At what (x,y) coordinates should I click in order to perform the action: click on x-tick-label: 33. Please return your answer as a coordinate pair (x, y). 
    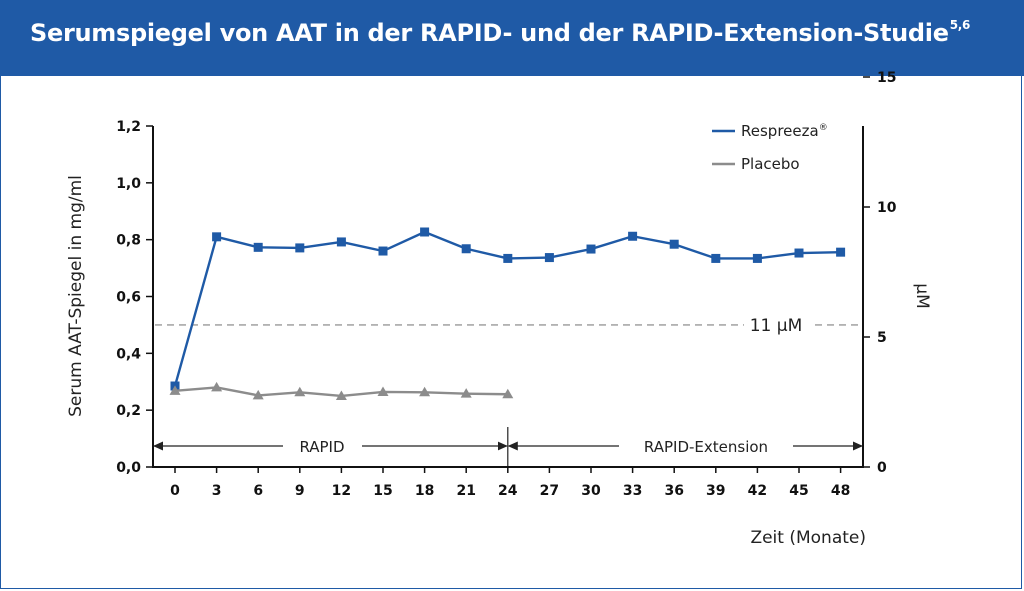
    Looking at the image, I should click on (632, 491).